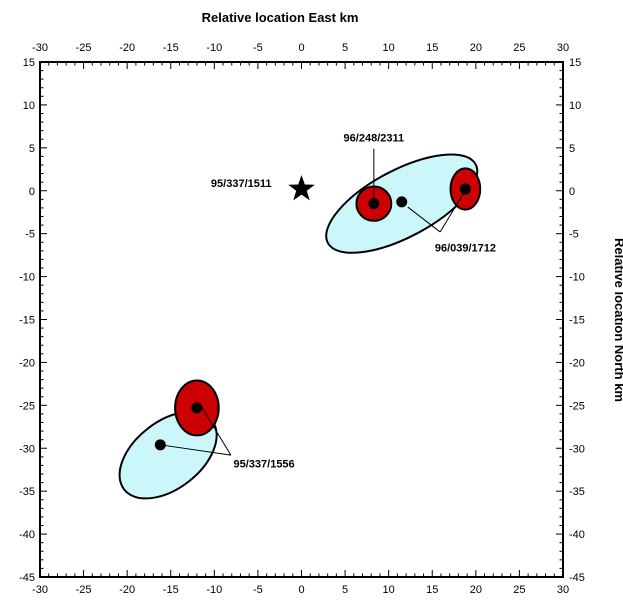 The image size is (623, 604). I want to click on event-label: 96/248/2311, so click(374, 139).